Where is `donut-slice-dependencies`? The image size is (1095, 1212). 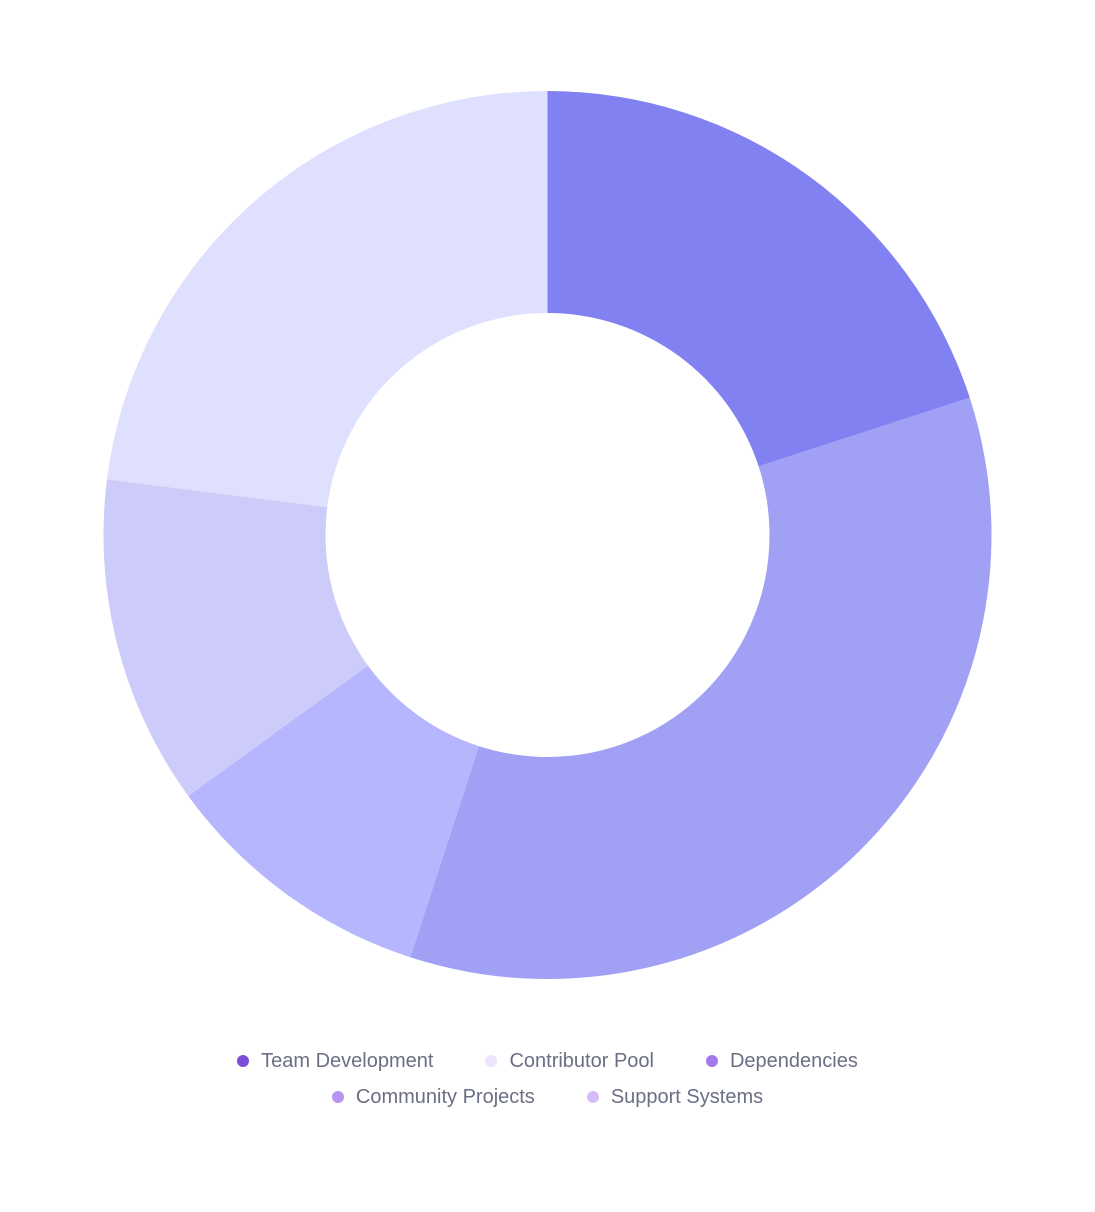
donut-slice-dependencies is located at coordinates (333, 811).